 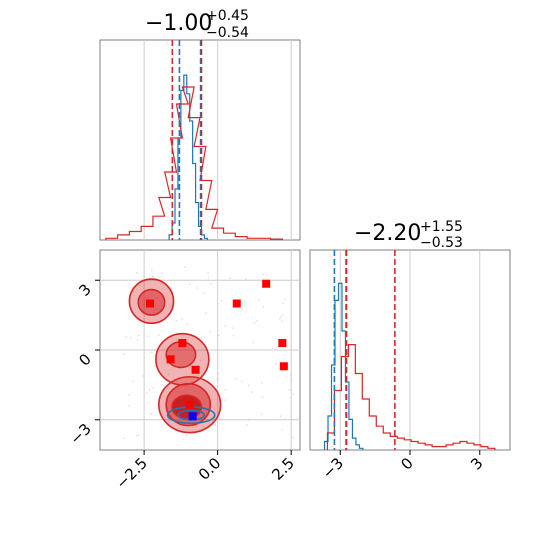 What do you see at coordinates (84, 289) in the screenshot?
I see `y-tick-label: 3` at bounding box center [84, 289].